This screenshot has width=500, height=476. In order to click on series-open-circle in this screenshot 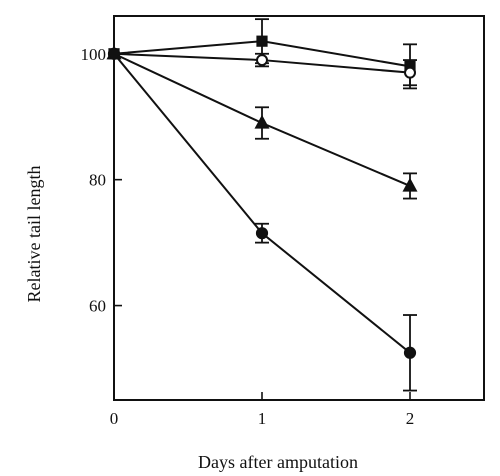, I will do `click(262, 67)`.